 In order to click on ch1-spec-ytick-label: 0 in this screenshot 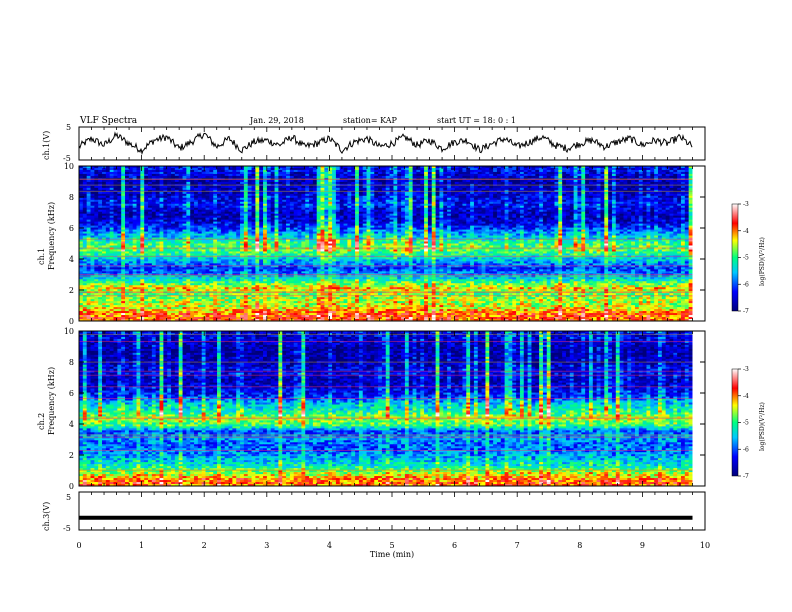, I will do `click(71, 321)`.